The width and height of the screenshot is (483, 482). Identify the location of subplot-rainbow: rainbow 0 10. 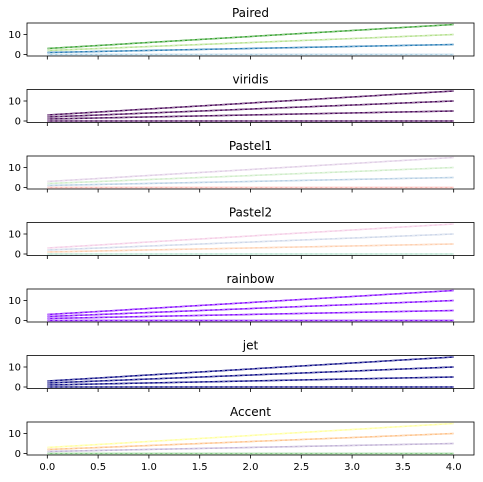
(241, 299).